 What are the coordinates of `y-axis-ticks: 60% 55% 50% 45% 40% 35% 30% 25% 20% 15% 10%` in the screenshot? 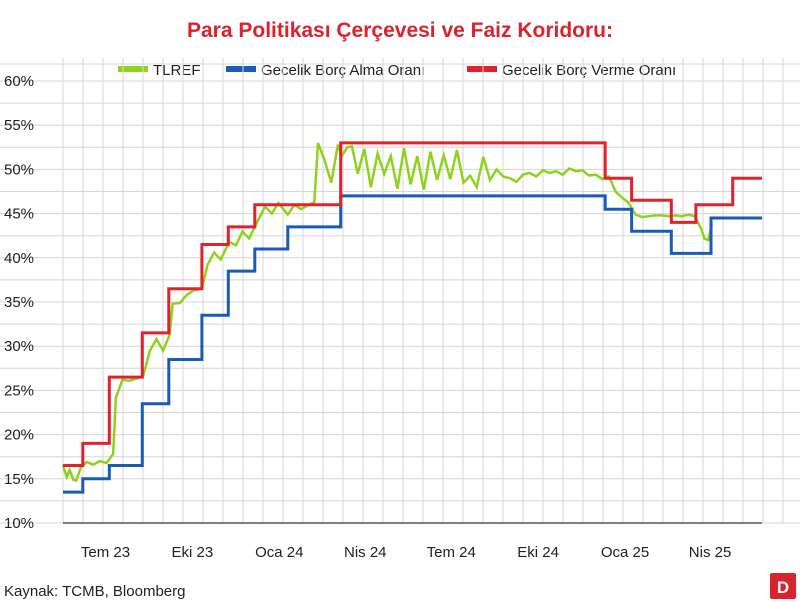 It's located at (19, 302).